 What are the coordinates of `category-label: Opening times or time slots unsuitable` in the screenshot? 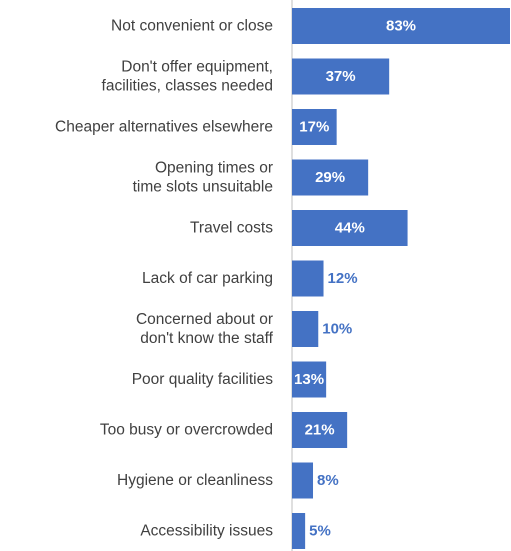 It's located at (203, 178).